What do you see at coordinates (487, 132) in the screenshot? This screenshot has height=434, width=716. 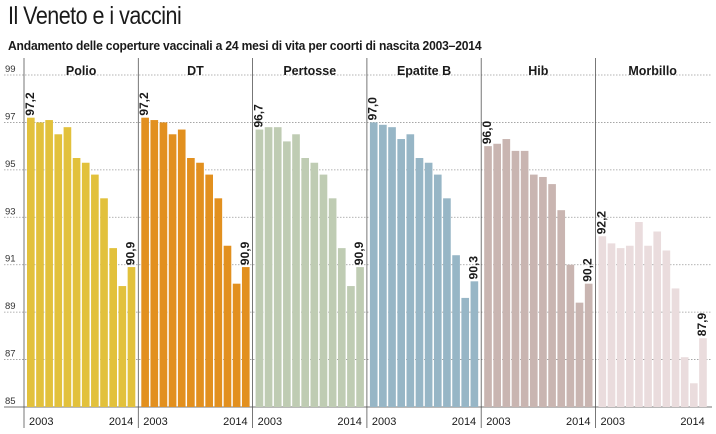 I see `data-label: 96,0` at bounding box center [487, 132].